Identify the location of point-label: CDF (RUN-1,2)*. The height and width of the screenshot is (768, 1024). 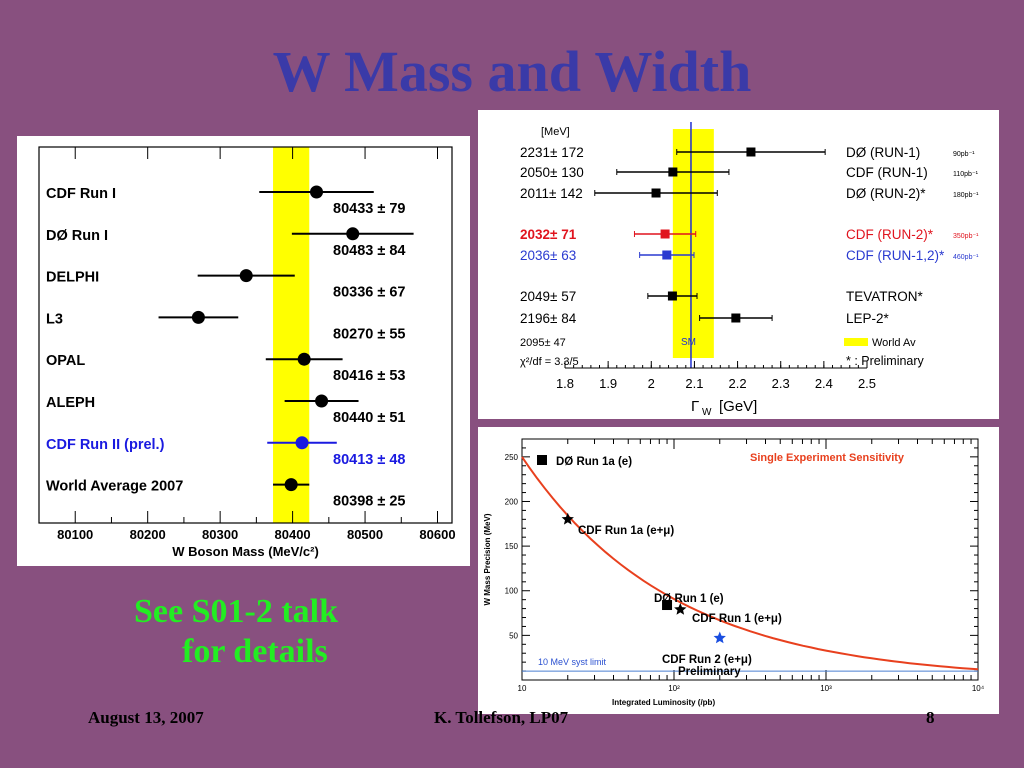
(895, 255).